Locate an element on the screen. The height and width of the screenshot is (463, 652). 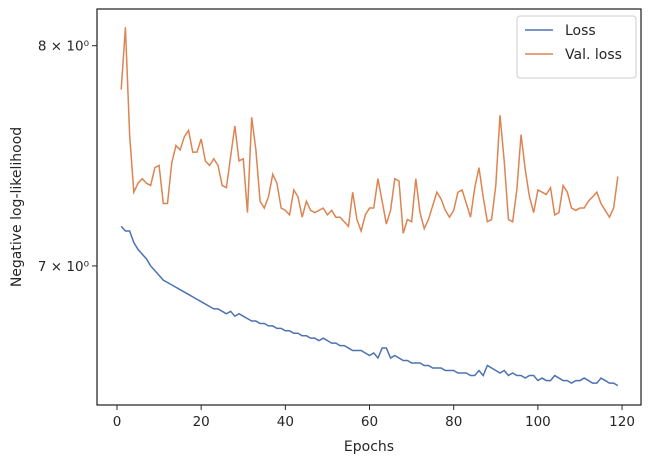
legend-label: Loss is located at coordinates (580, 31).